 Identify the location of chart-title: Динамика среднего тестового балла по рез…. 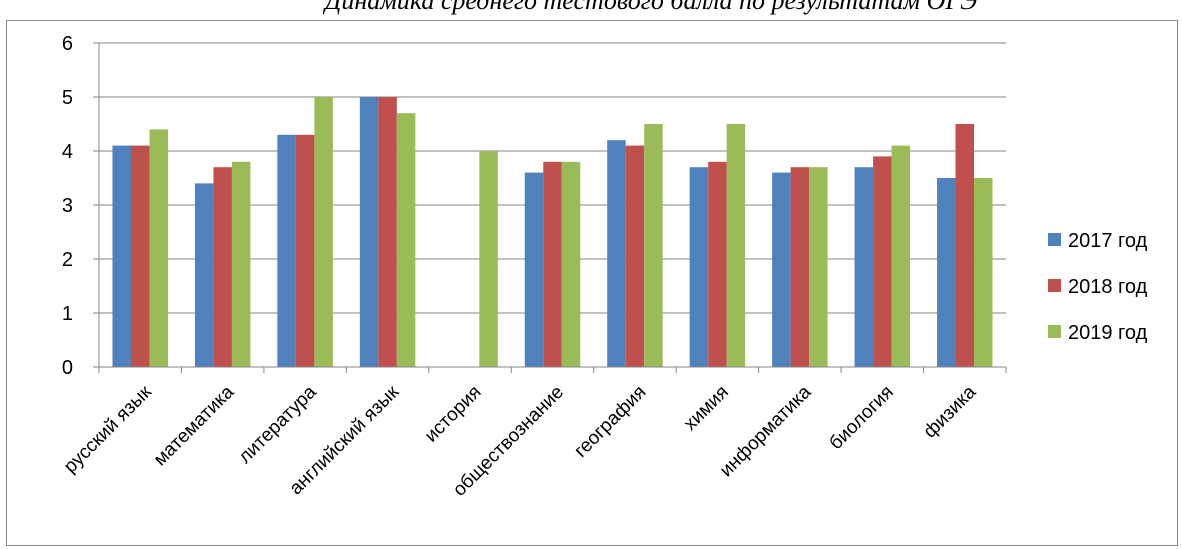
(651, 7).